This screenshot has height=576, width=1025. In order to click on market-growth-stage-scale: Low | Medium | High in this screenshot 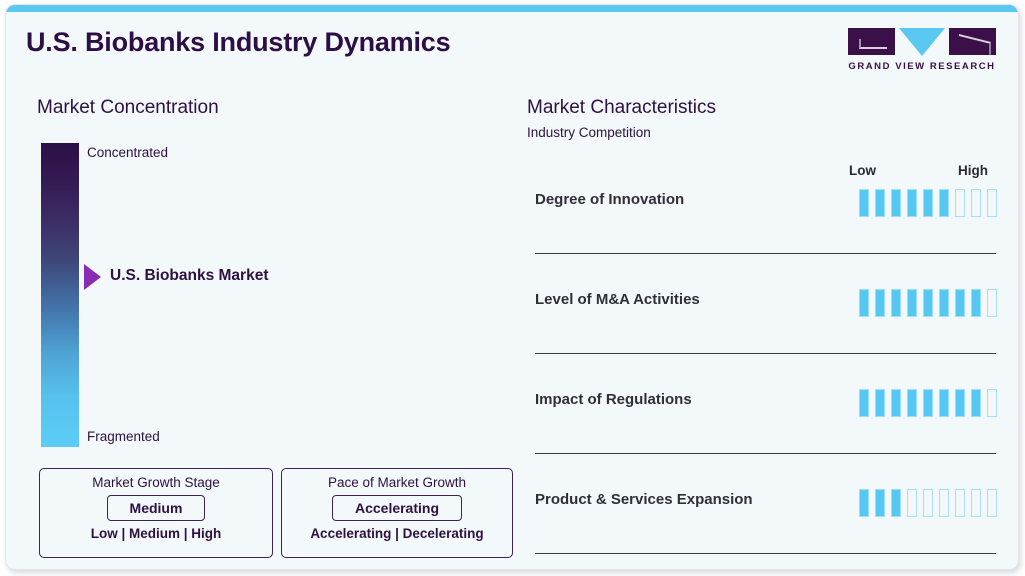, I will do `click(156, 533)`.